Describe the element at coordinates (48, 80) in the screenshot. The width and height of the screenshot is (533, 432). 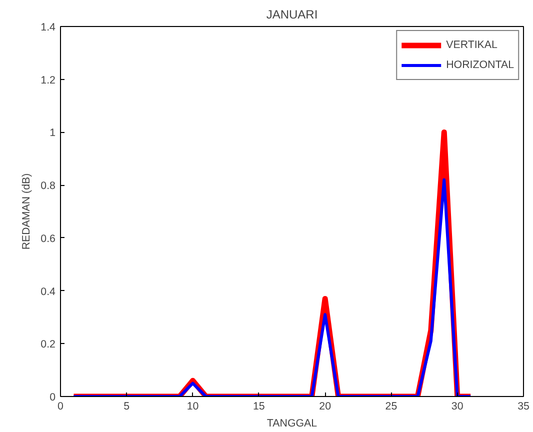
I see `y-tick-label: 1.2` at that location.